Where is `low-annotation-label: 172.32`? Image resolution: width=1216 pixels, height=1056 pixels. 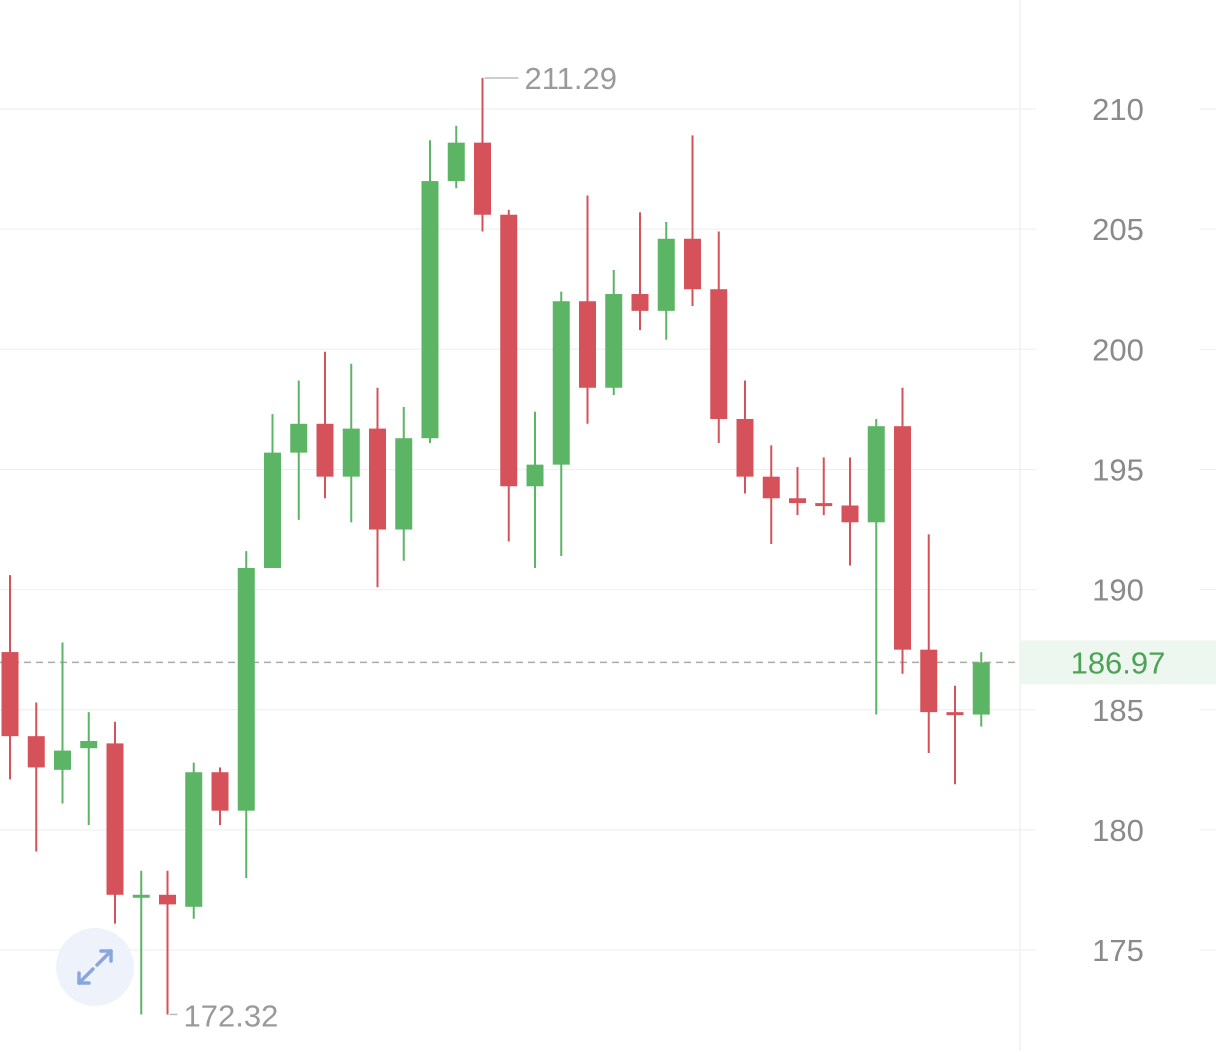 low-annotation-label: 172.32 is located at coordinates (231, 1015).